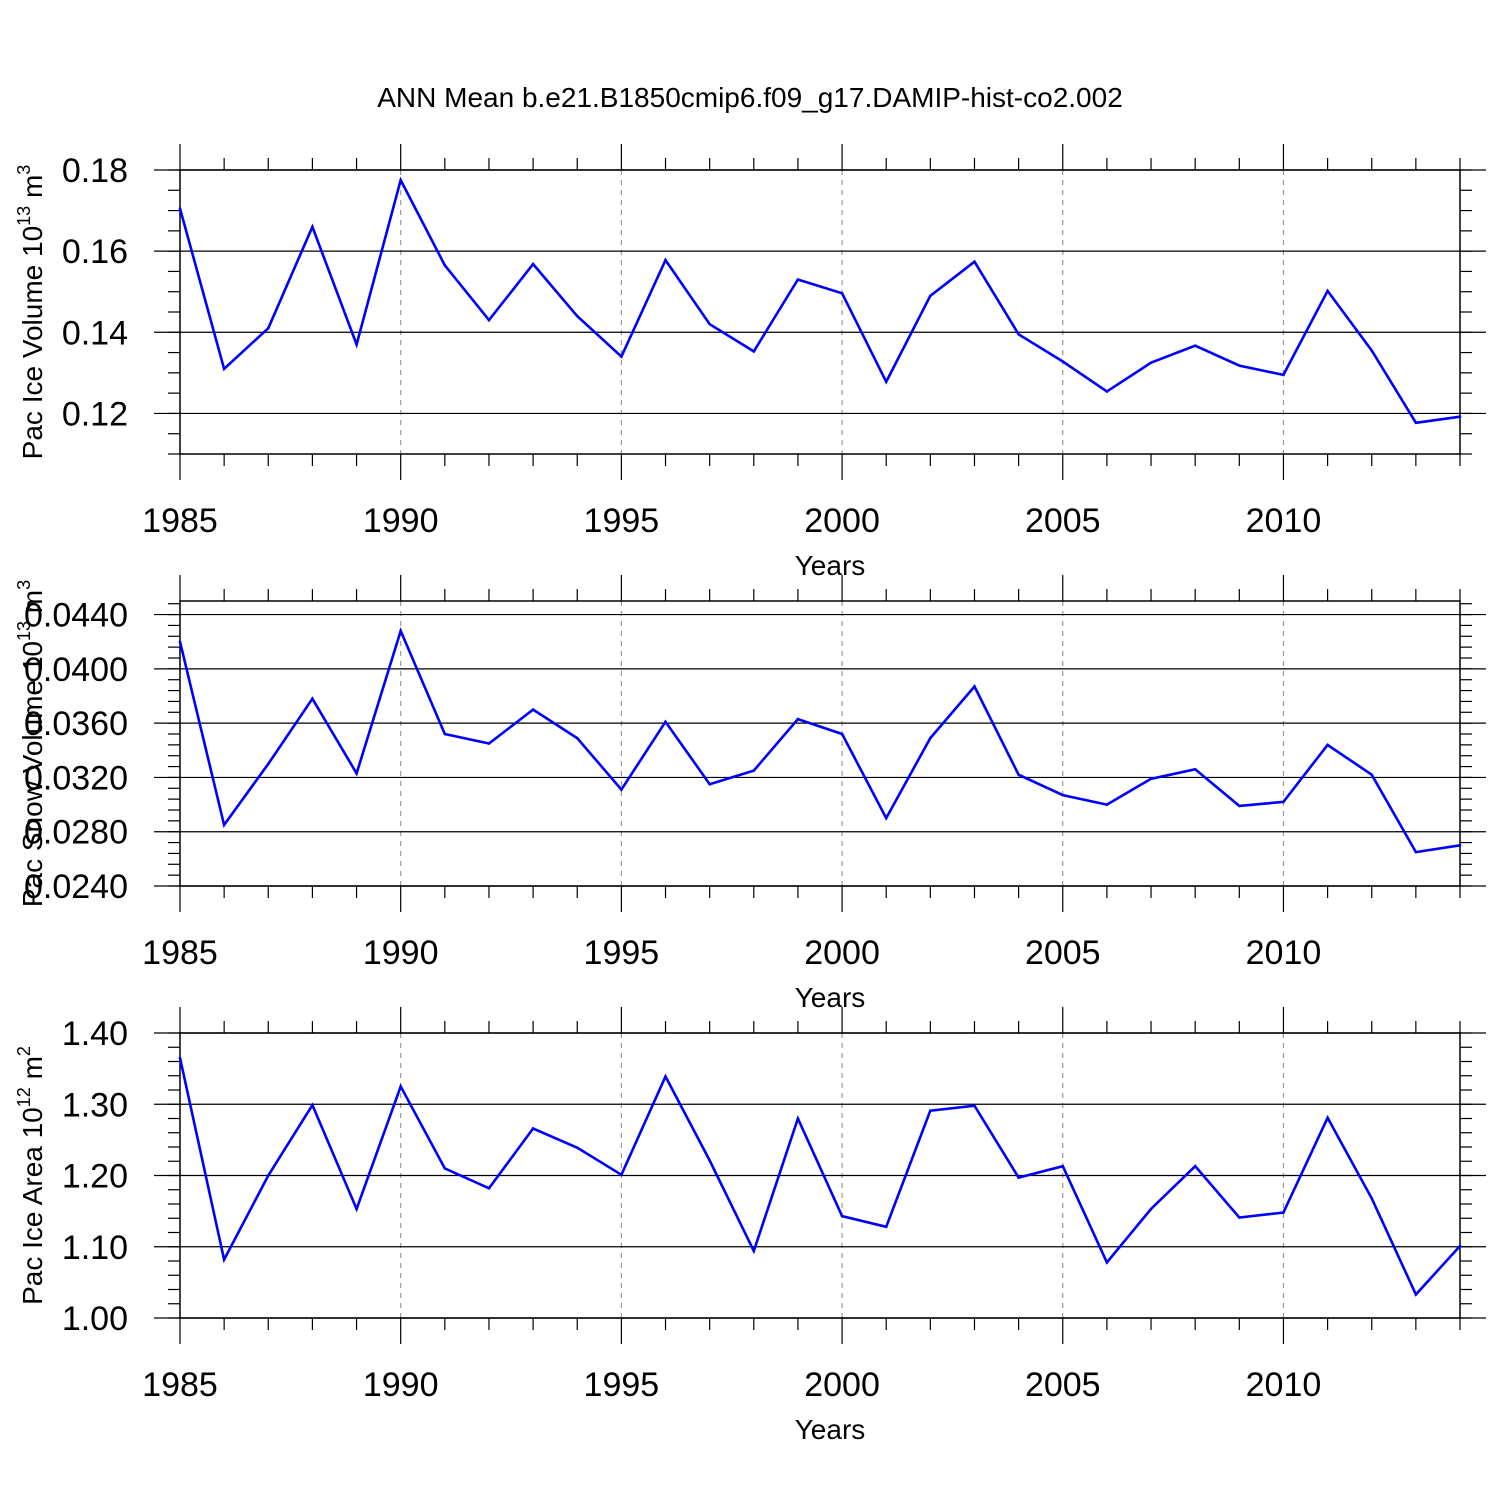 The height and width of the screenshot is (1500, 1500). I want to click on y-axis-title-unit-exponent: 2, so click(24, 1051).